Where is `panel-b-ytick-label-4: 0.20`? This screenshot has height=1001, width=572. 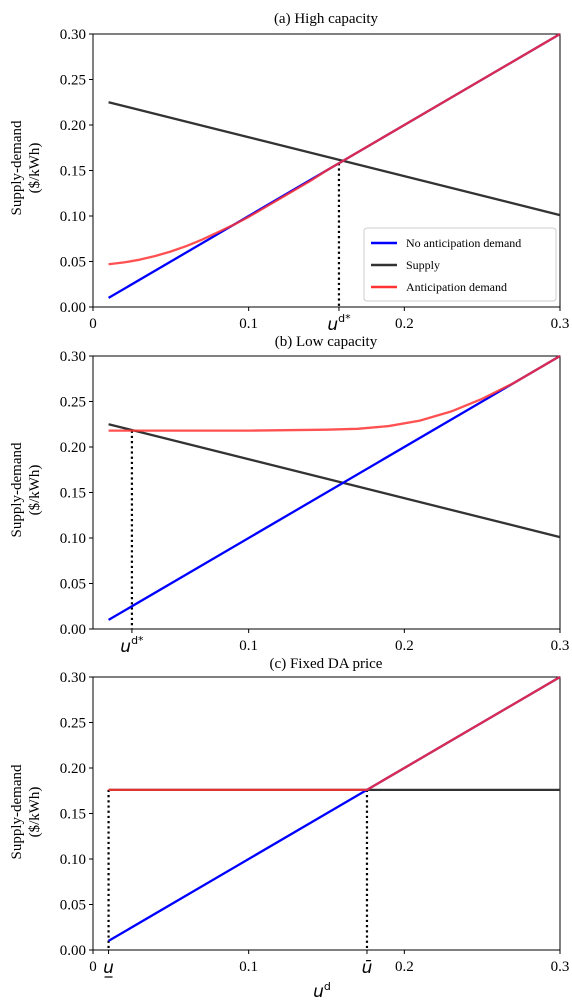 panel-b-ytick-label-4: 0.20 is located at coordinates (73, 448).